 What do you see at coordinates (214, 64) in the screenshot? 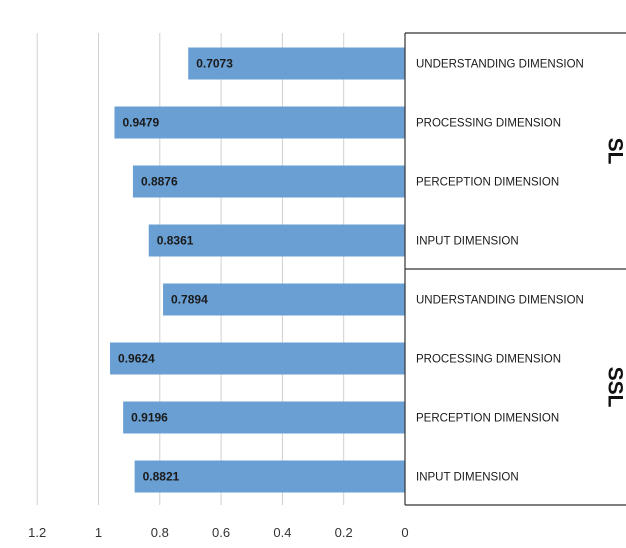
I see `data-label: 0.7073` at bounding box center [214, 64].